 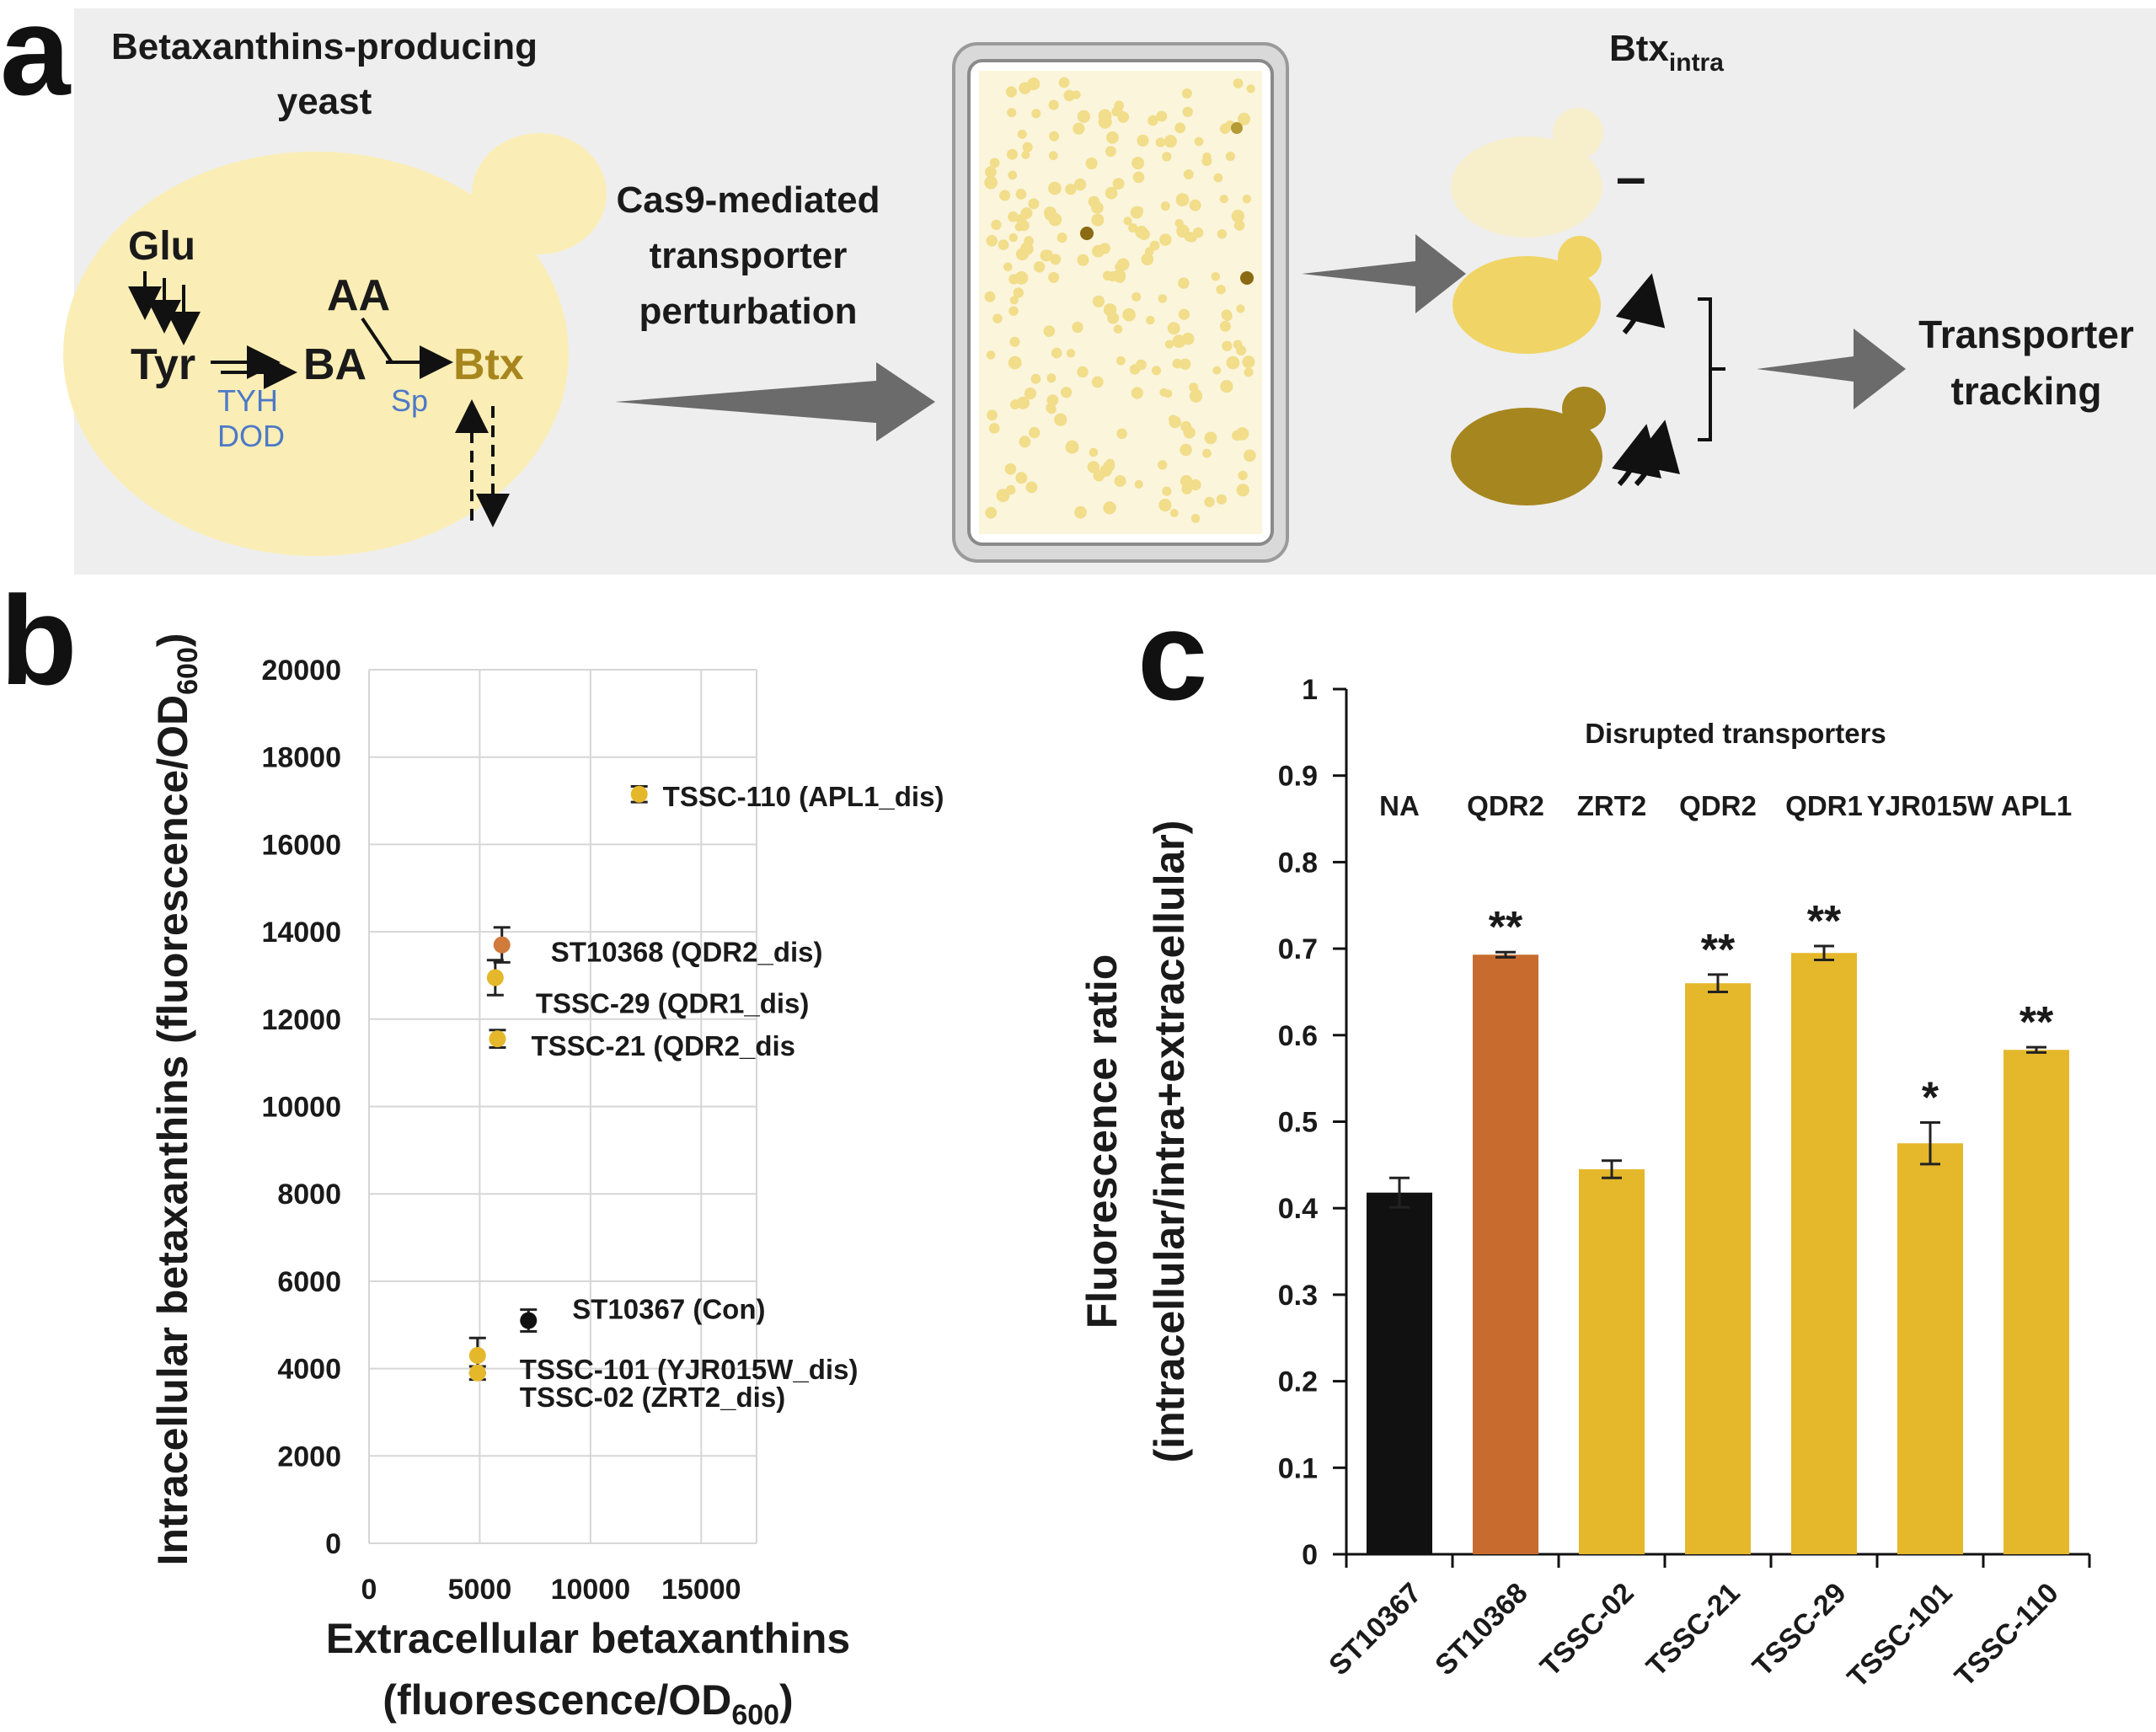 I want to click on btx-label: Btx, so click(x=488, y=364).